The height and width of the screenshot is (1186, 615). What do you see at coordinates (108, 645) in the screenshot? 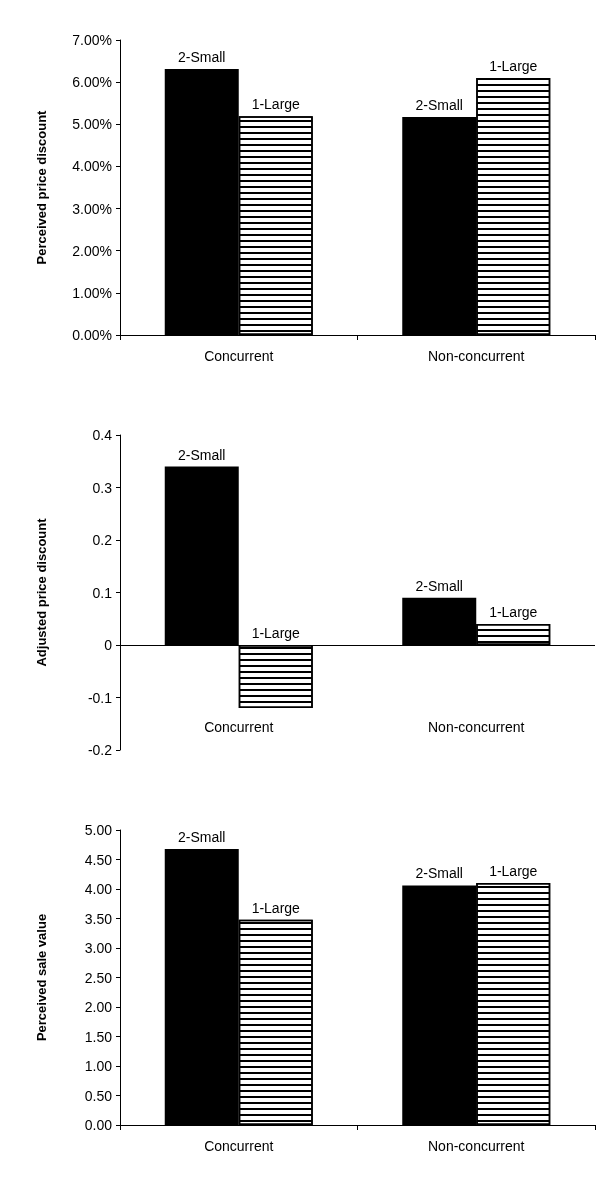
I see `y-tick-label: 0` at bounding box center [108, 645].